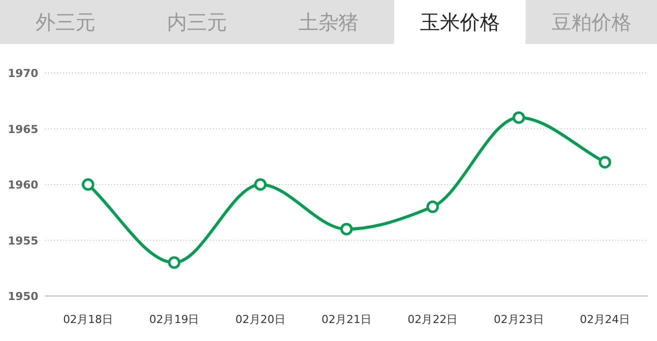 The image size is (657, 341). What do you see at coordinates (88, 319) in the screenshot?
I see `x-tick-label: 02月18日` at bounding box center [88, 319].